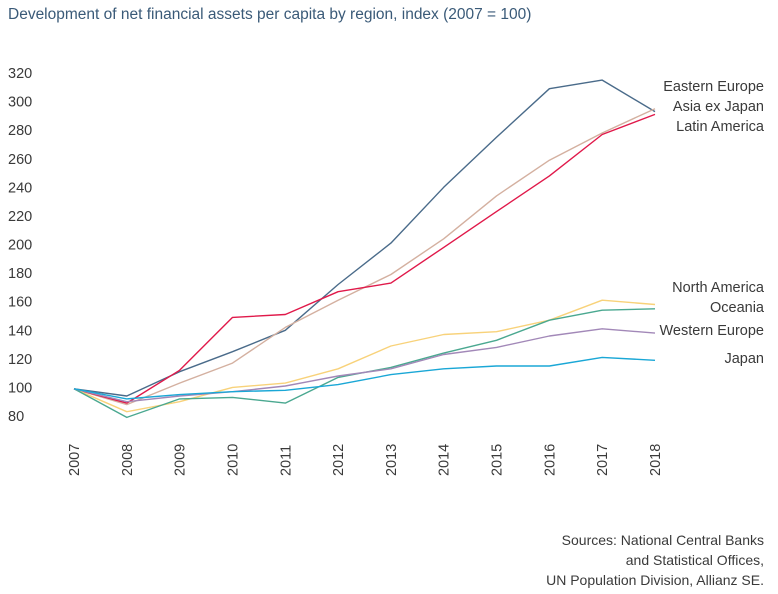 This screenshot has width=778, height=594. What do you see at coordinates (392, 460) in the screenshot?
I see `x-tick-label: 2013` at bounding box center [392, 460].